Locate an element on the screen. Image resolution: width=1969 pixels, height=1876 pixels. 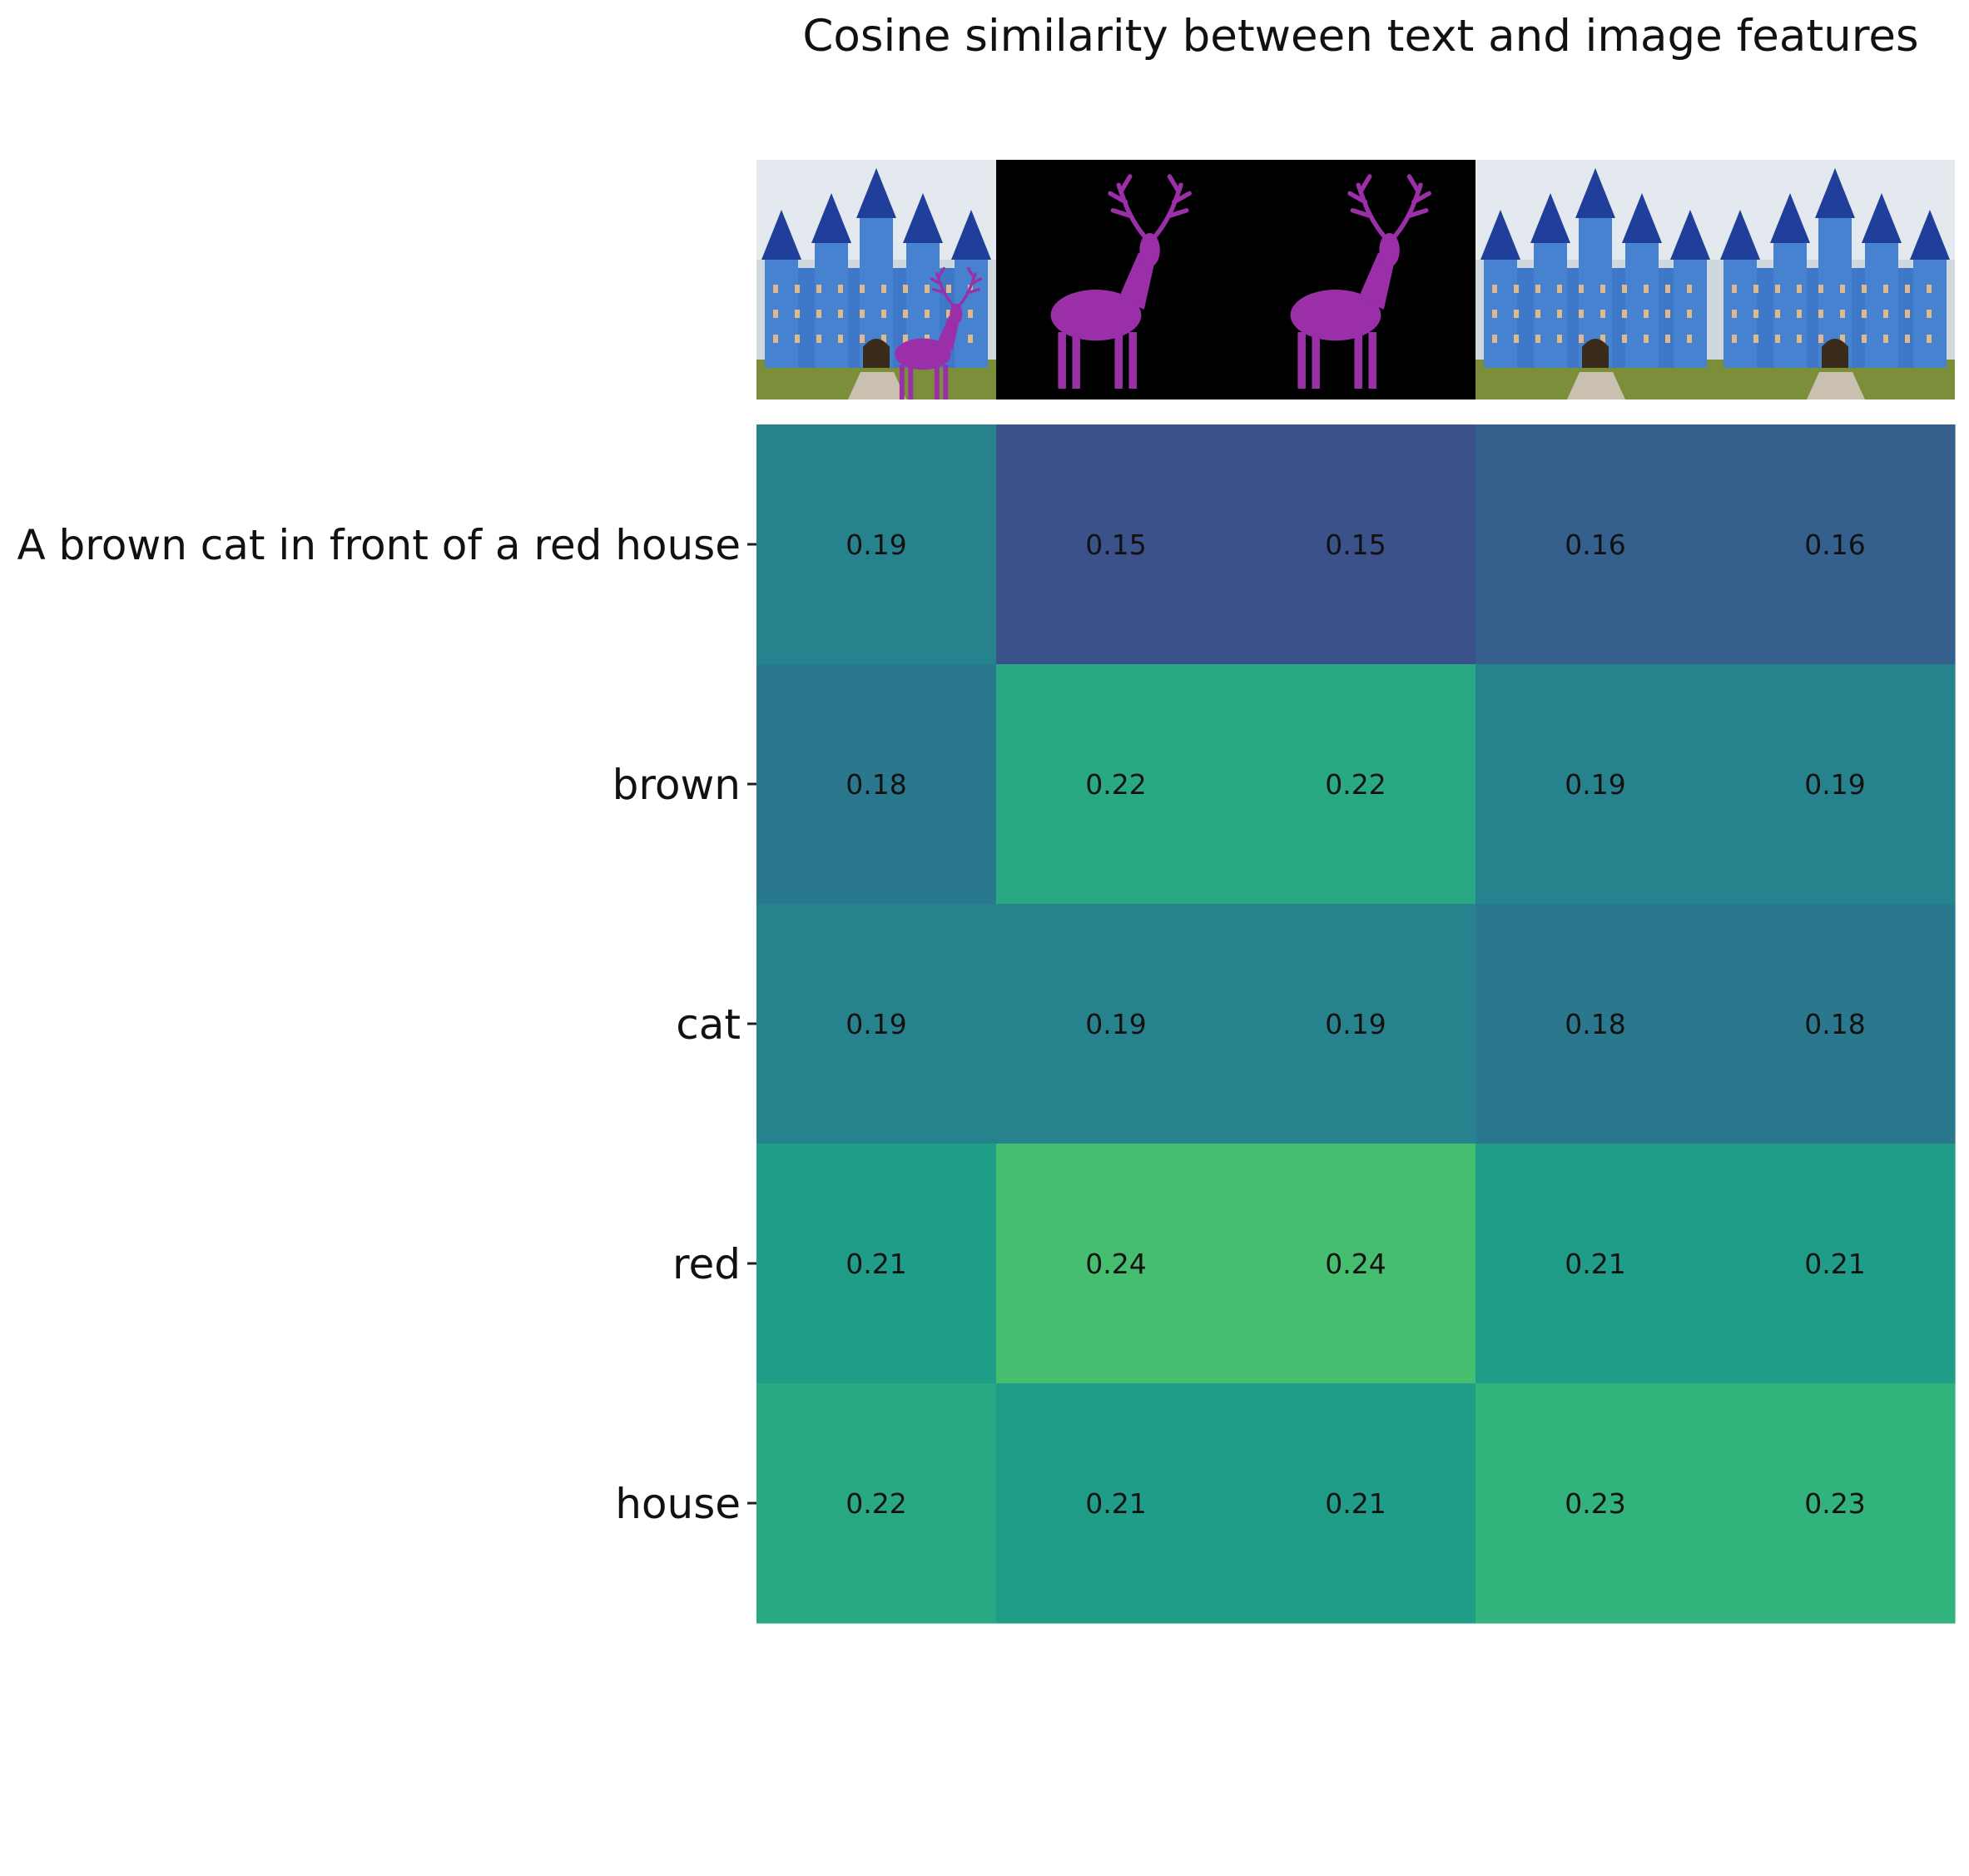
row-label: brown is located at coordinates (677, 785).